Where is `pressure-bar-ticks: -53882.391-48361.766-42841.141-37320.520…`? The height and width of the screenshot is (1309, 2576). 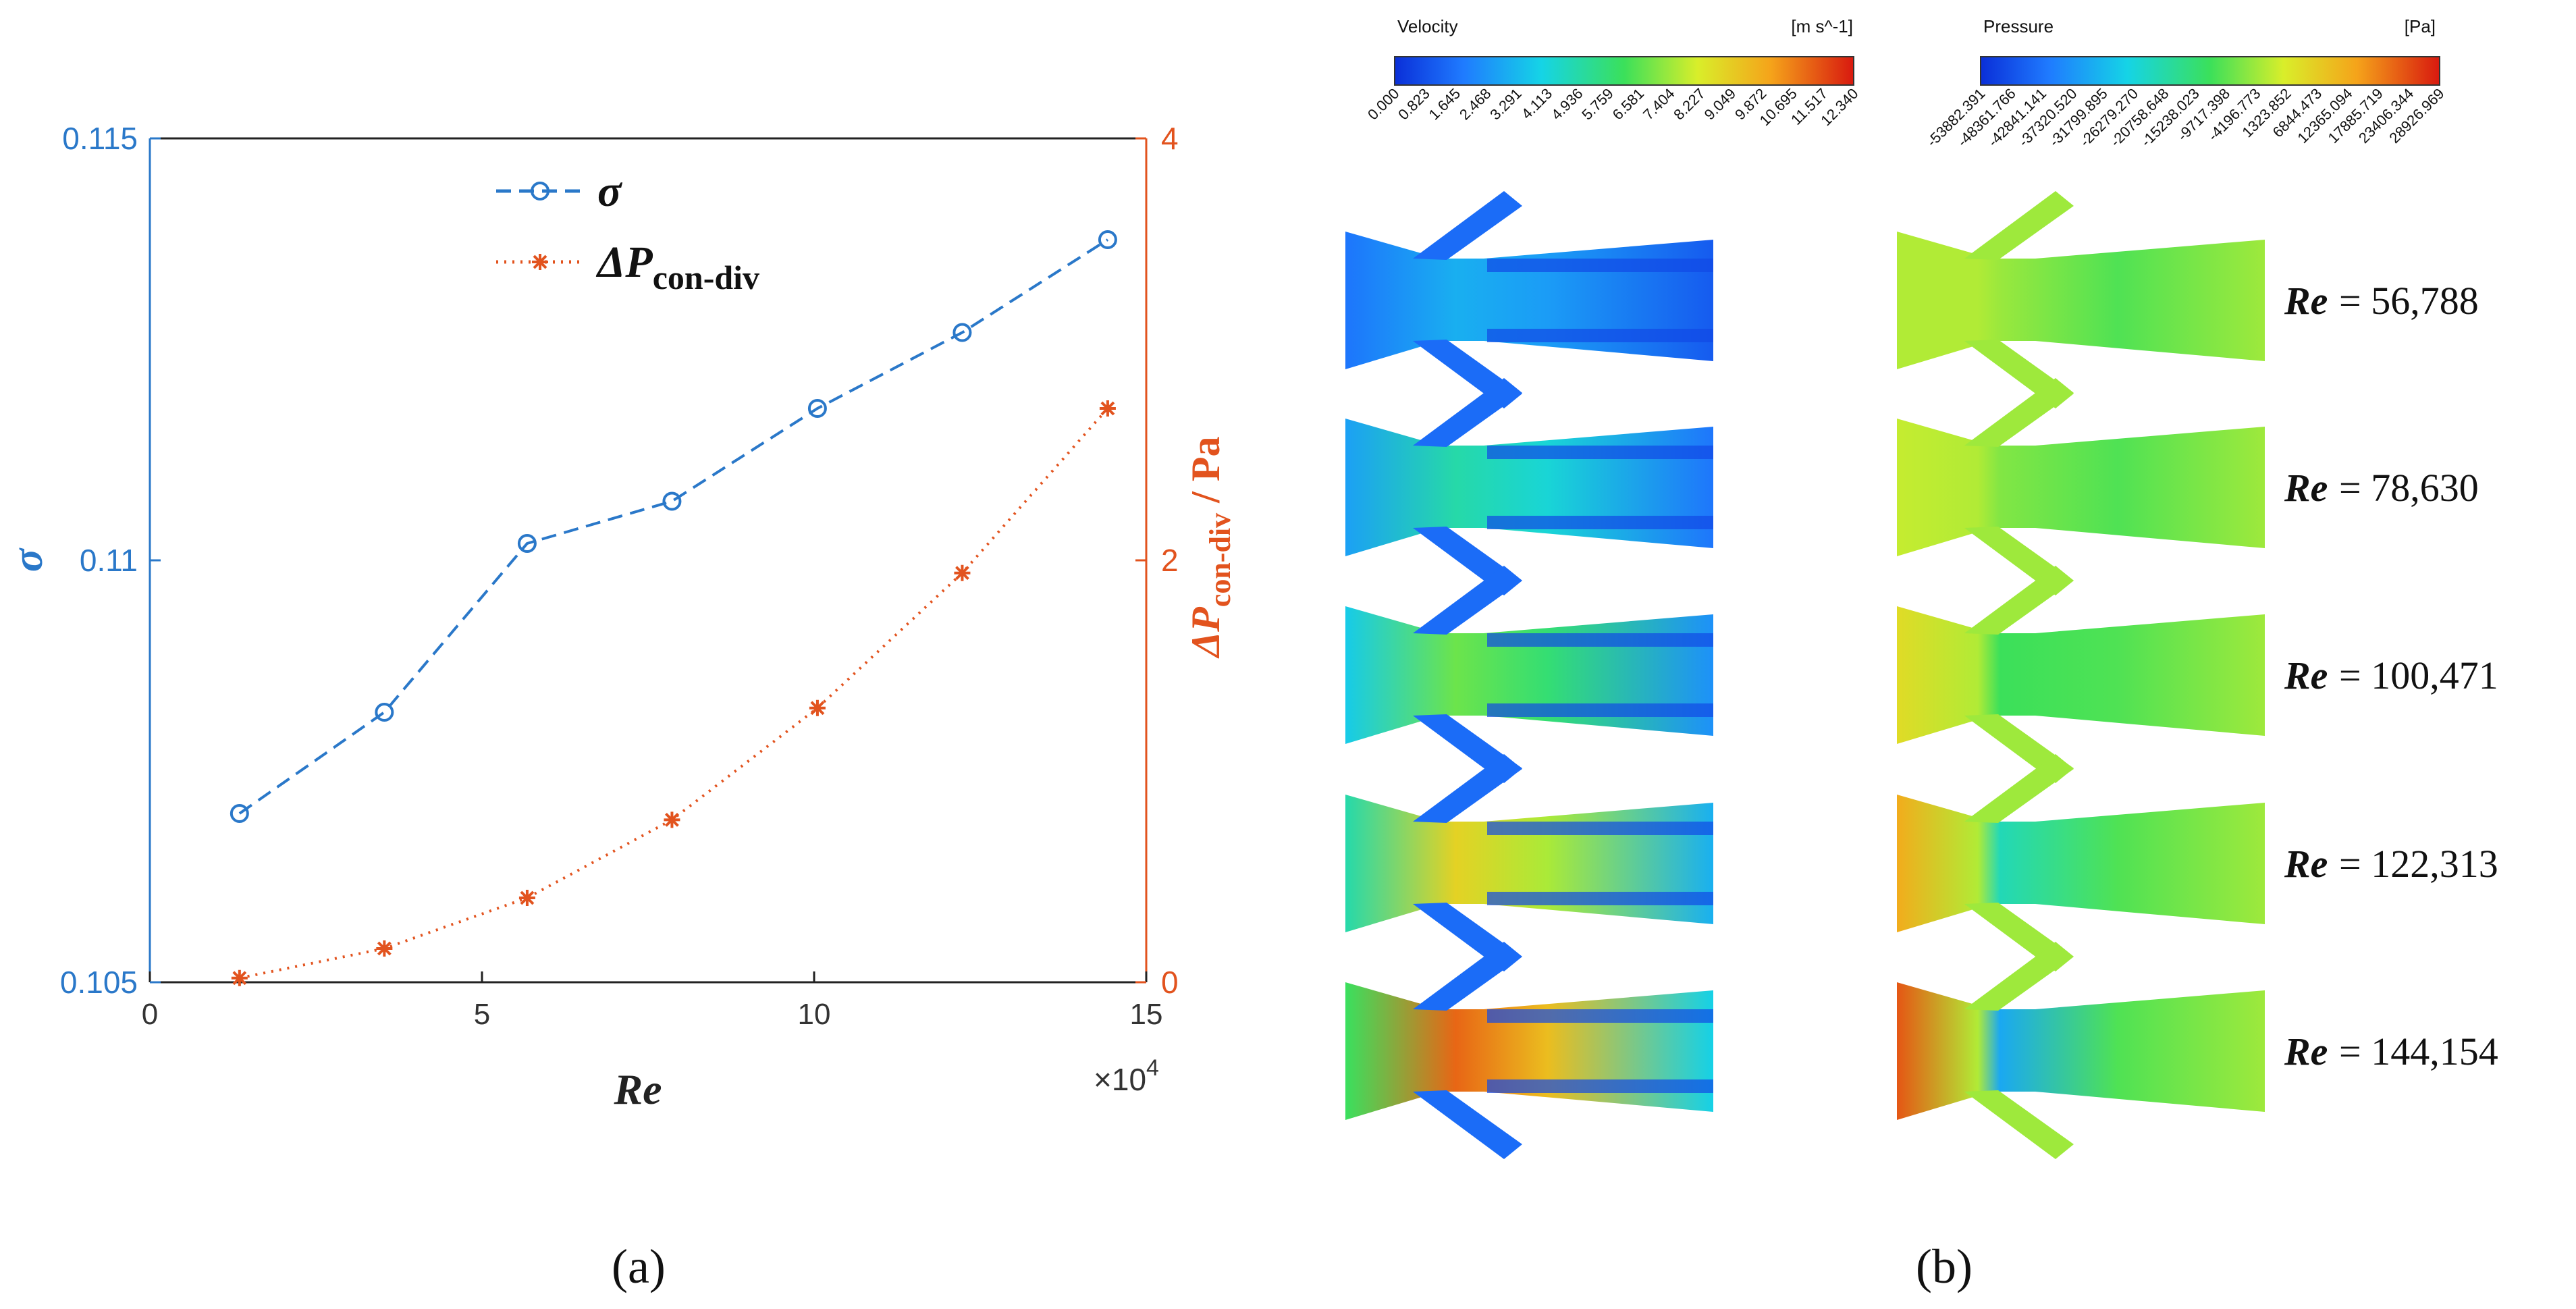 pressure-bar-ticks: -53882.391-48361.766-42841.141-37320.520… is located at coordinates (2185, 117).